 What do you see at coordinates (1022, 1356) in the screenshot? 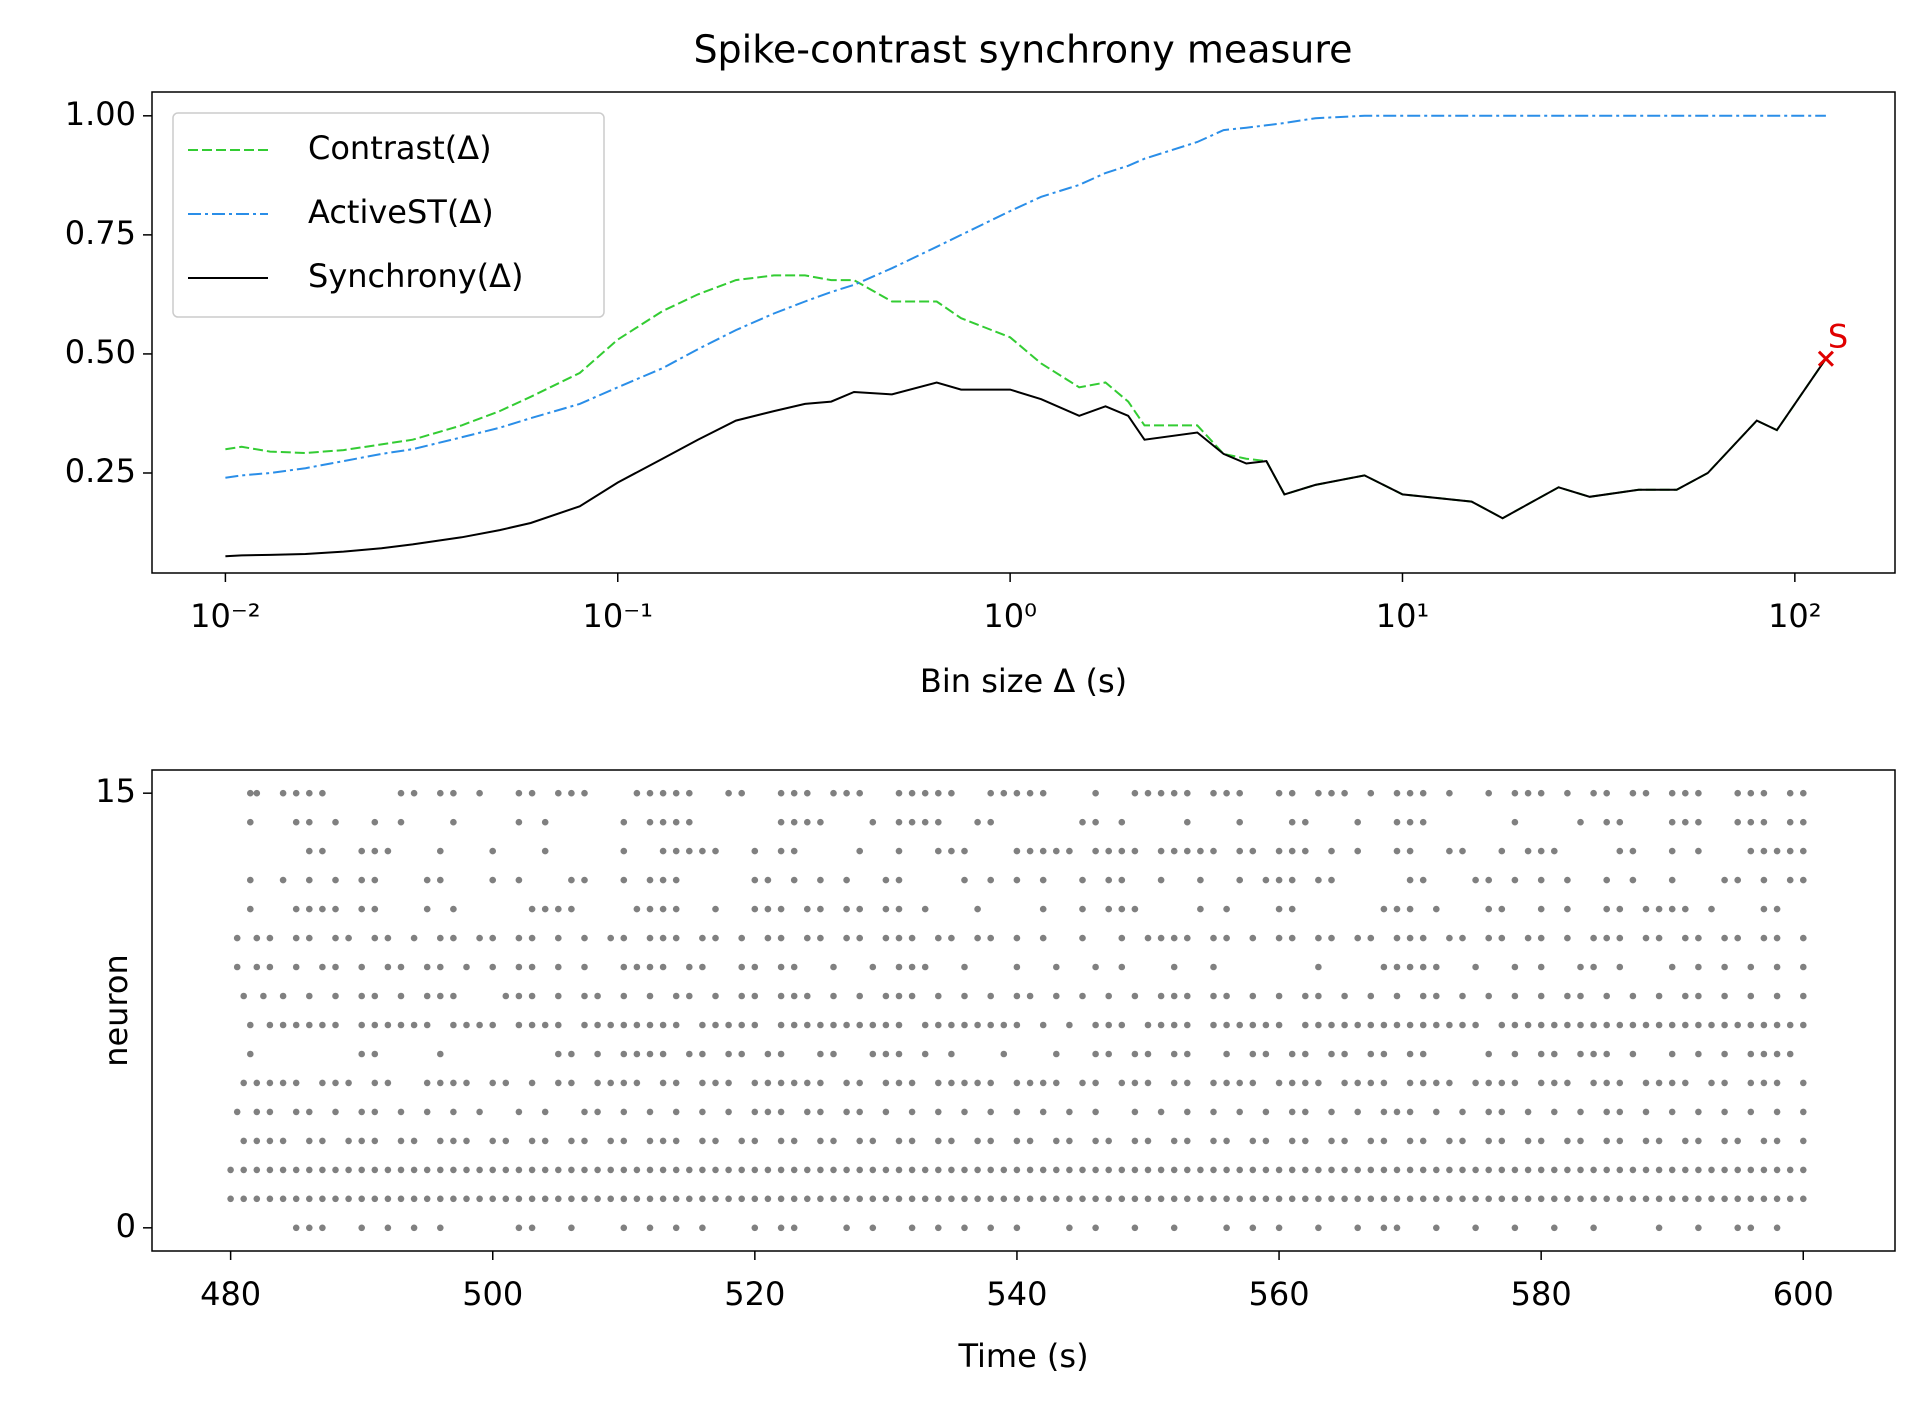
I see `x-axis-label: Time (s)` at bounding box center [1022, 1356].